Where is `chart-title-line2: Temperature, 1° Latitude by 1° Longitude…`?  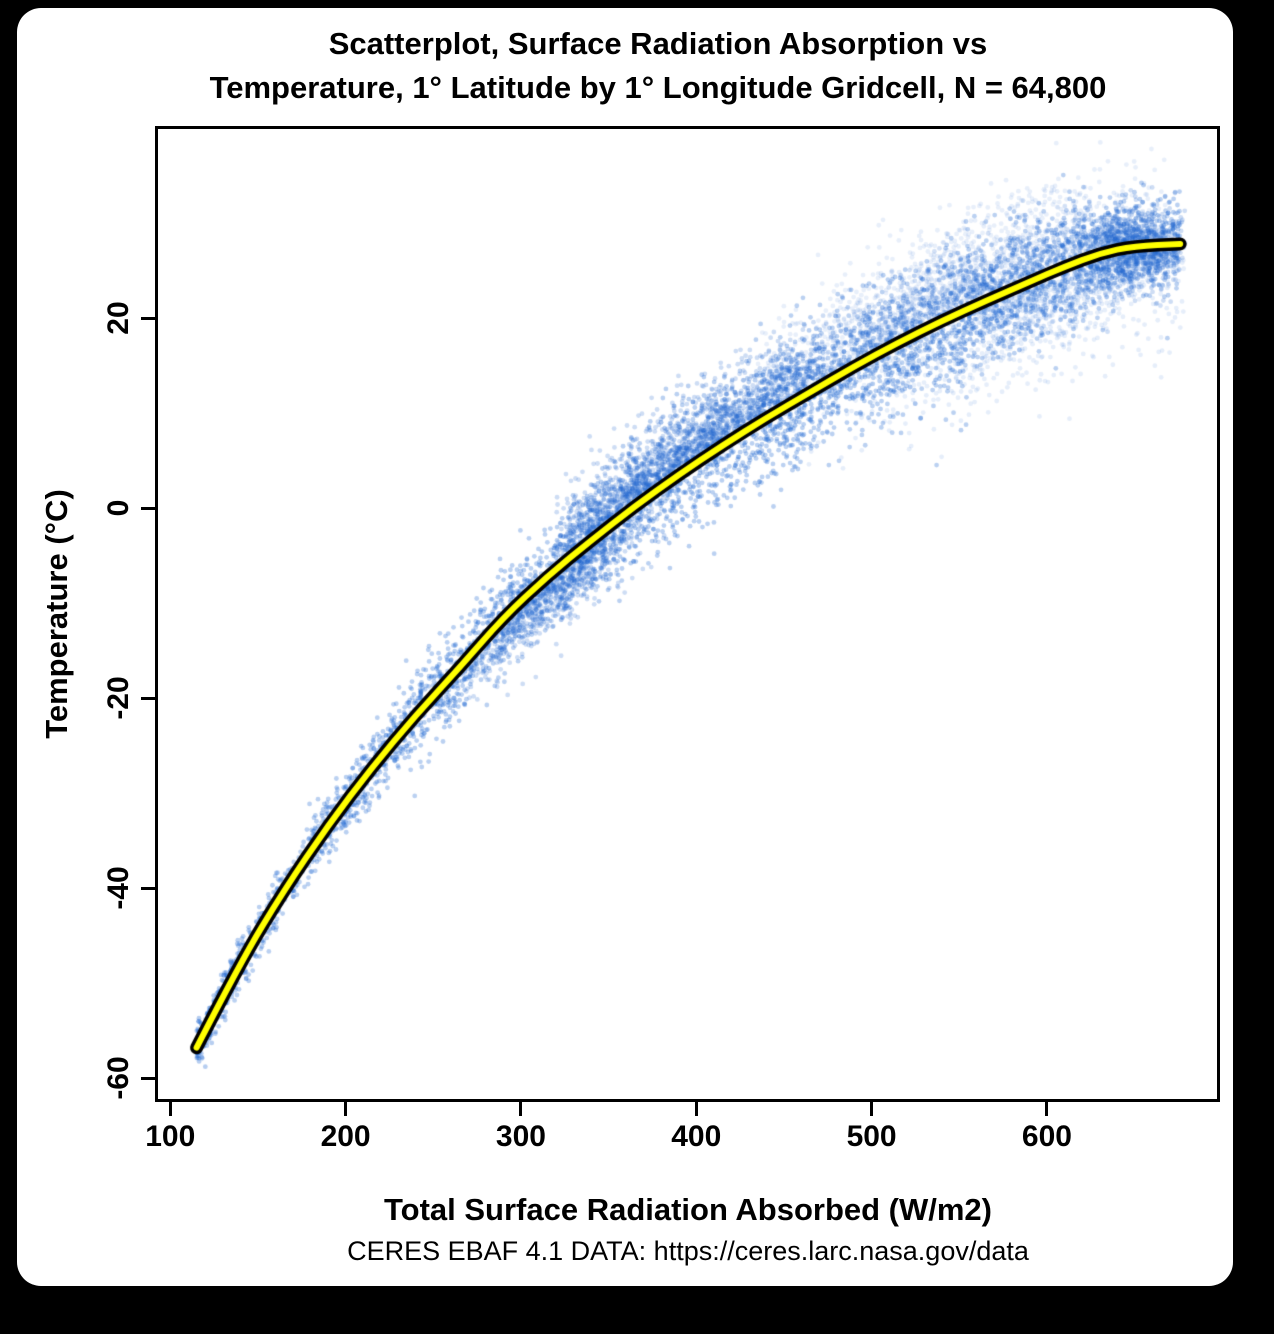
chart-title-line2: Temperature, 1° Latitude by 1° Longitude… is located at coordinates (658, 87).